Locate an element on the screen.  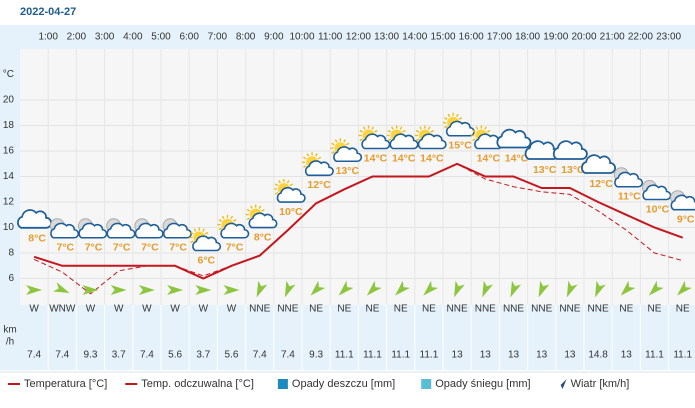
hour-label: 15:00 is located at coordinates (442, 37).